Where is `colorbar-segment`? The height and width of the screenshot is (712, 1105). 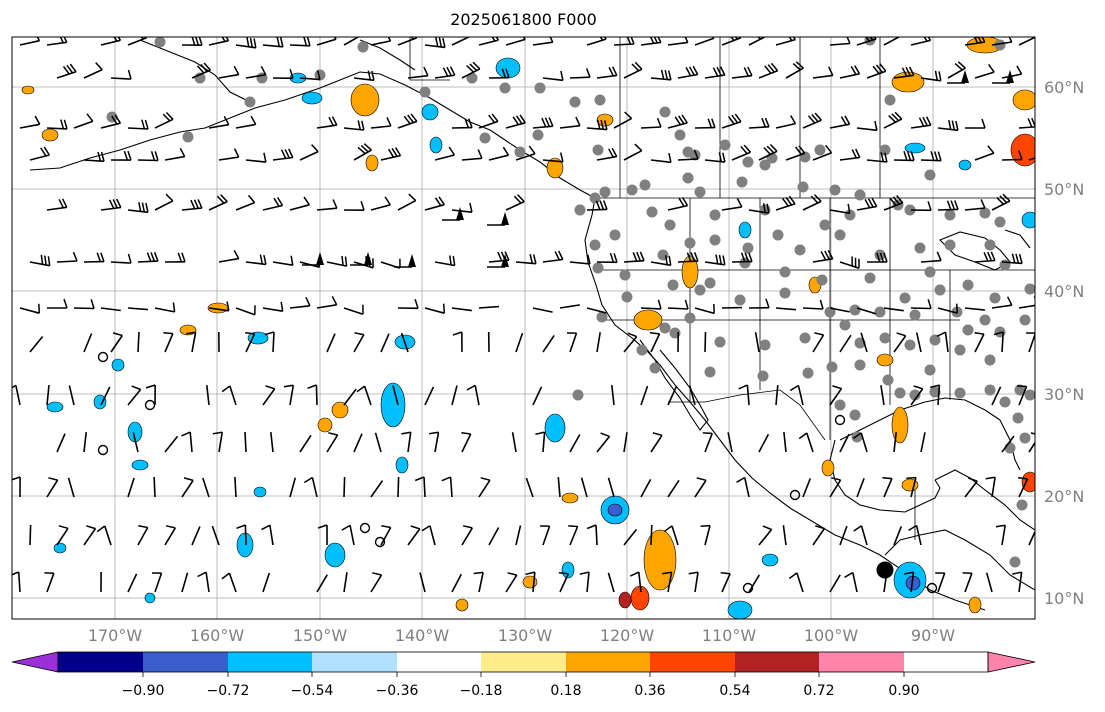
colorbar-segment is located at coordinates (100, 662).